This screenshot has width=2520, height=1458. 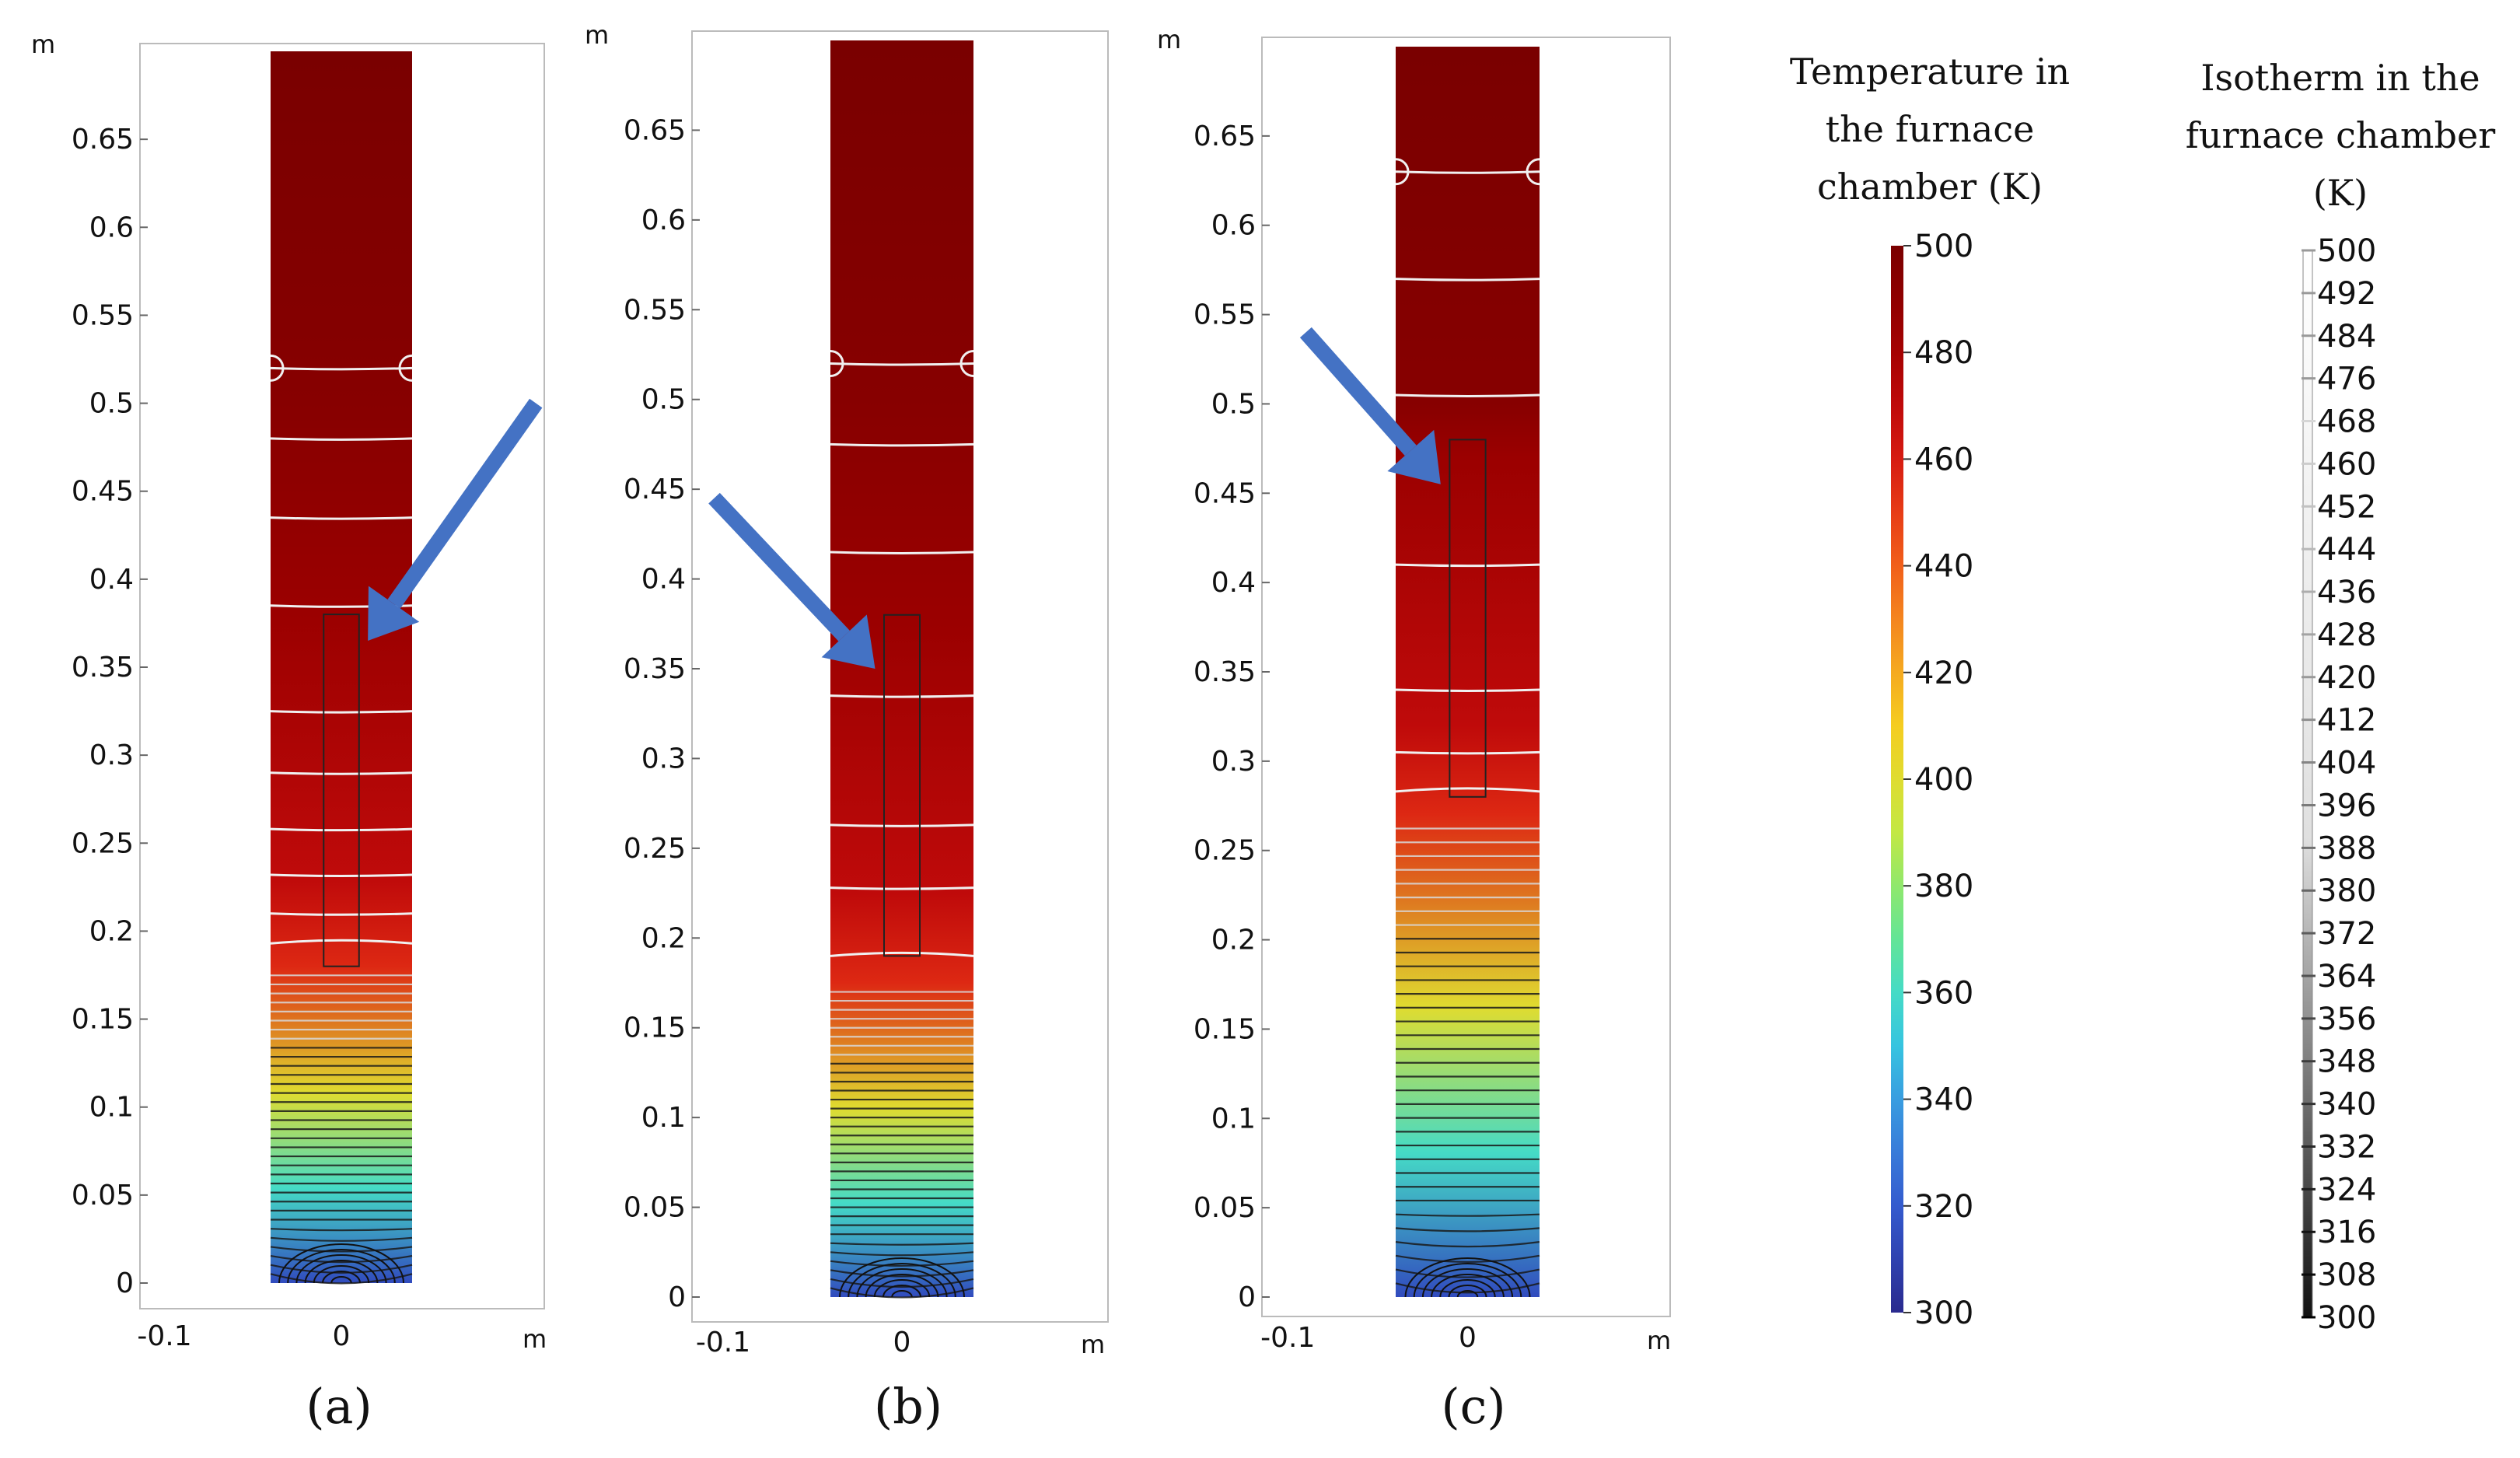 I want to click on panel-a-x-ticks: -0.1 0, so click(x=243, y=1336).